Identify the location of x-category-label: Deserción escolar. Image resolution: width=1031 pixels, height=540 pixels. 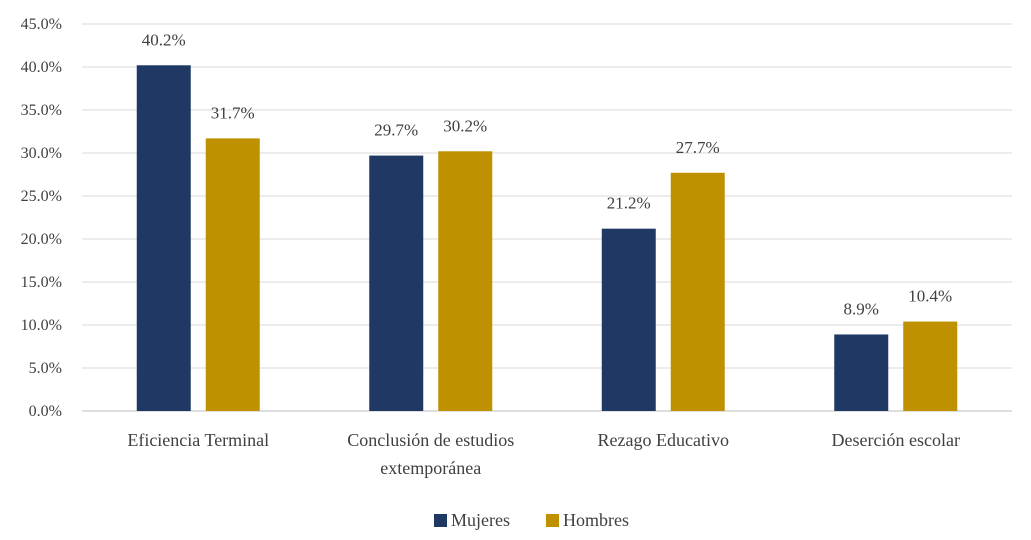
(896, 440).